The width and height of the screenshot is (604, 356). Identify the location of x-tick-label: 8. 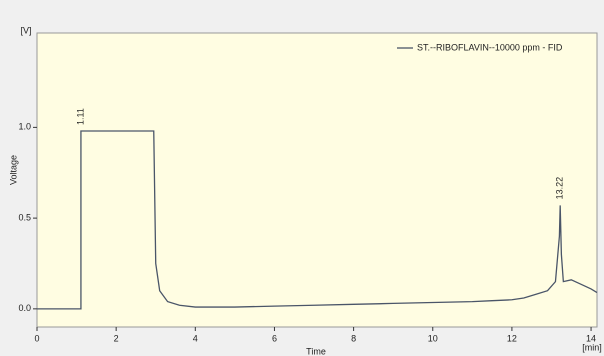
(353, 338).